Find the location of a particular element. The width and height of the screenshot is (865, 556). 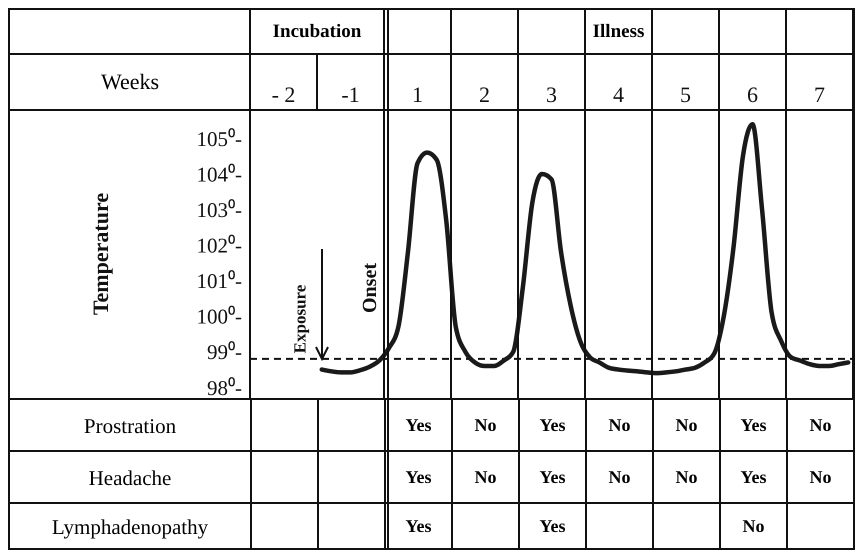

annotation: Onset is located at coordinates (370, 287).